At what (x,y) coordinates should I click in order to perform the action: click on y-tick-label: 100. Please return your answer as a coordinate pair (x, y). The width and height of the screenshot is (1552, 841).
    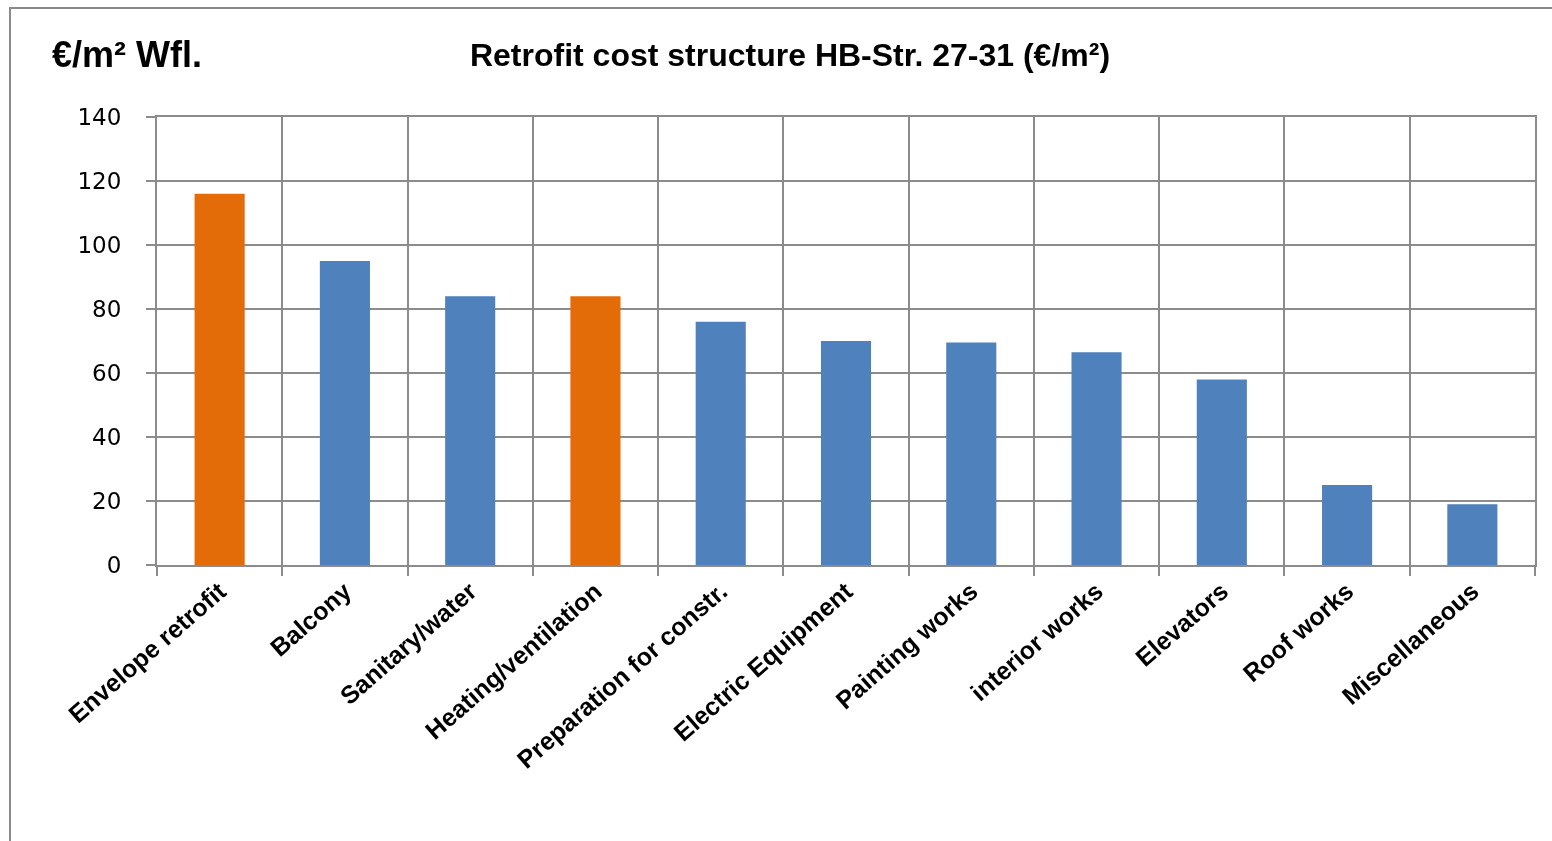
    Looking at the image, I should click on (99, 245).